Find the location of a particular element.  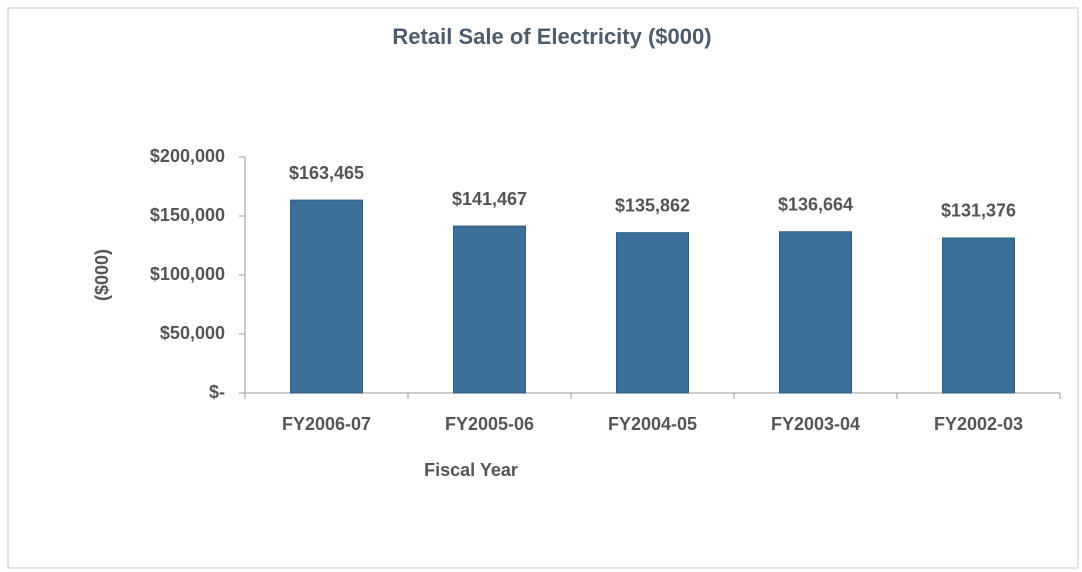

chart-title: Retail Sale of Electricity ($000) is located at coordinates (551, 36).